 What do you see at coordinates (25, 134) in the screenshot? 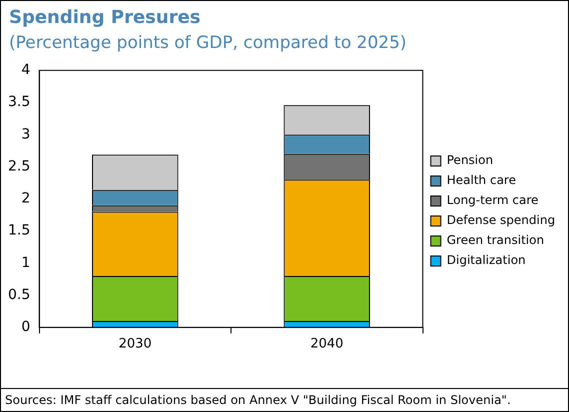
I see `y-tick-label: 3` at bounding box center [25, 134].